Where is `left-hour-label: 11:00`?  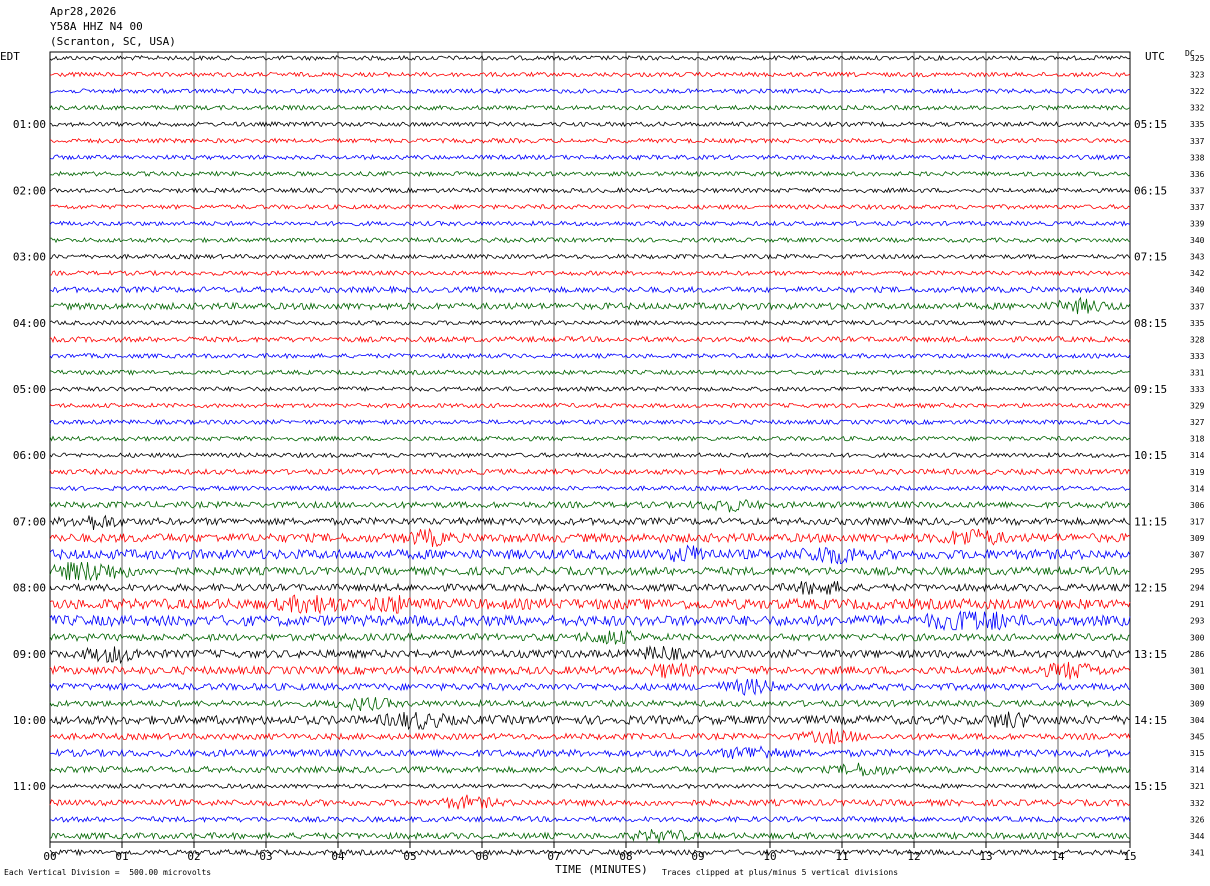
left-hour-label: 11:00 is located at coordinates (29, 786).